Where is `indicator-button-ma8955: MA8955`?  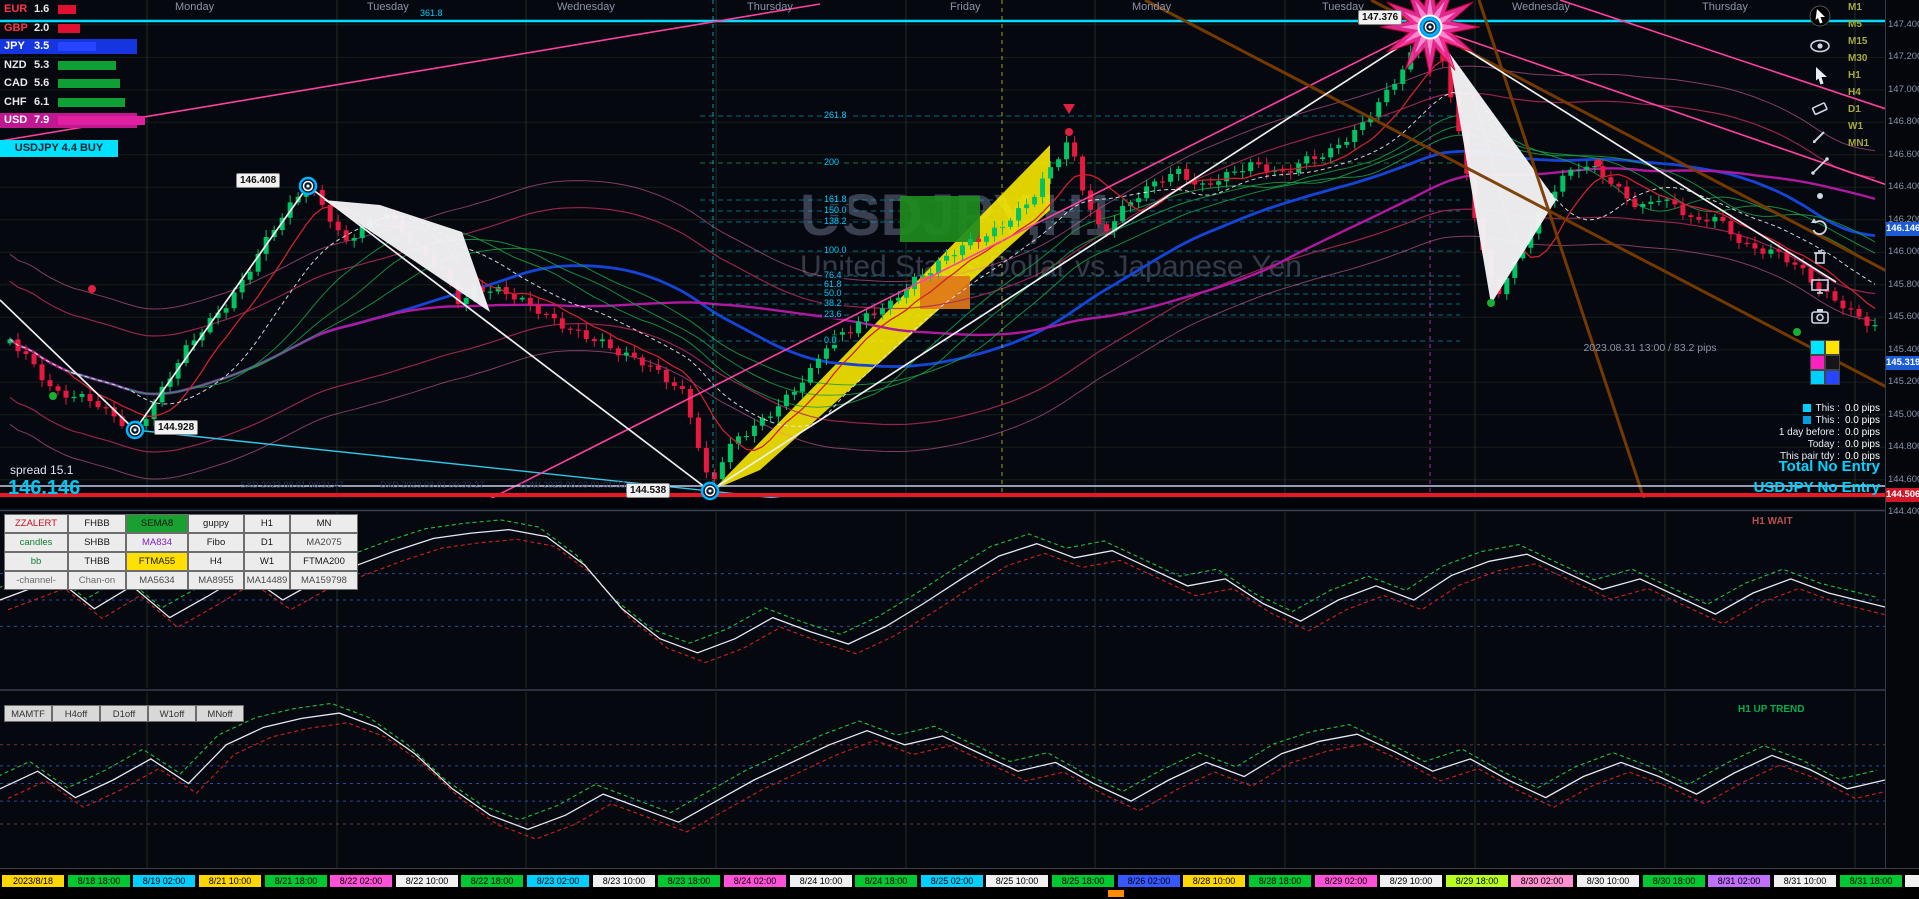 indicator-button-ma8955: MA8955 is located at coordinates (216, 580).